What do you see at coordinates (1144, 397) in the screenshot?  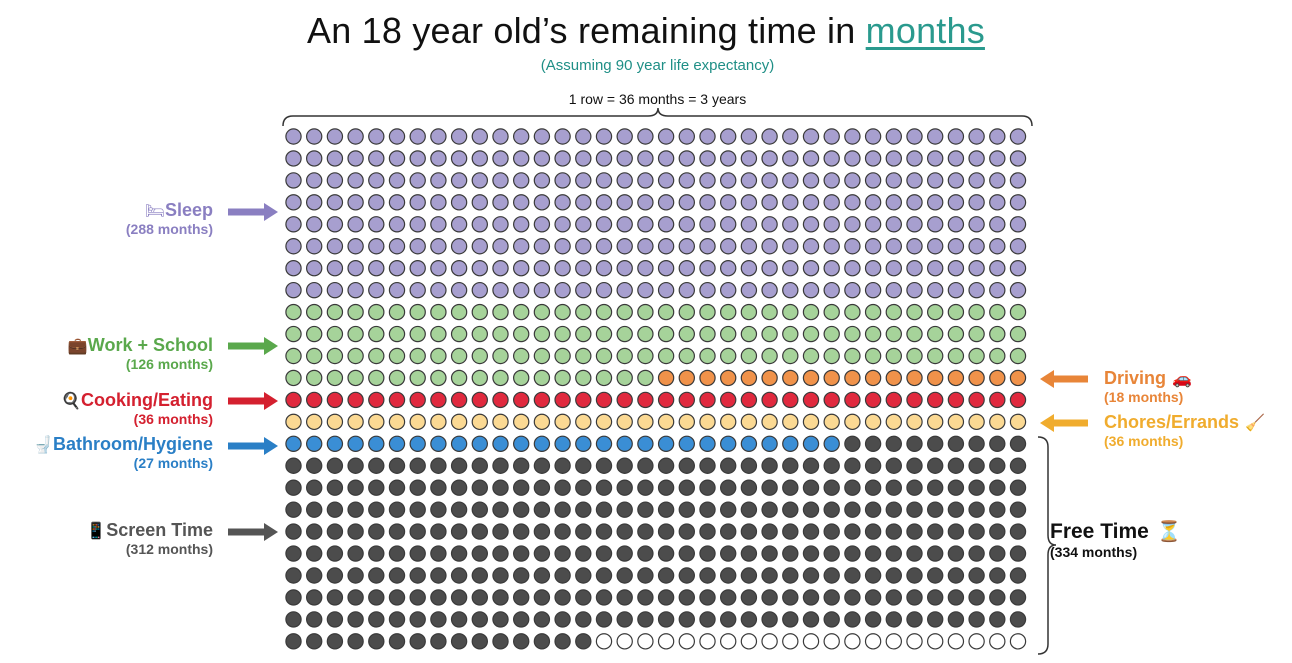 I see `category-count: (18 months)` at bounding box center [1144, 397].